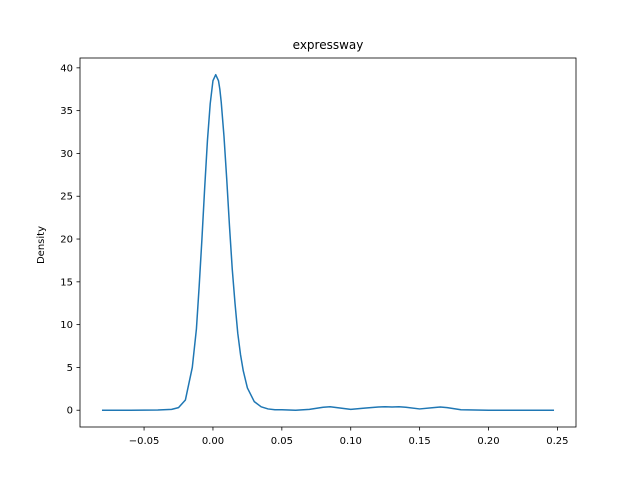 The image size is (640, 480). Describe the element at coordinates (70, 411) in the screenshot. I see `y-tick-label: 0` at that location.